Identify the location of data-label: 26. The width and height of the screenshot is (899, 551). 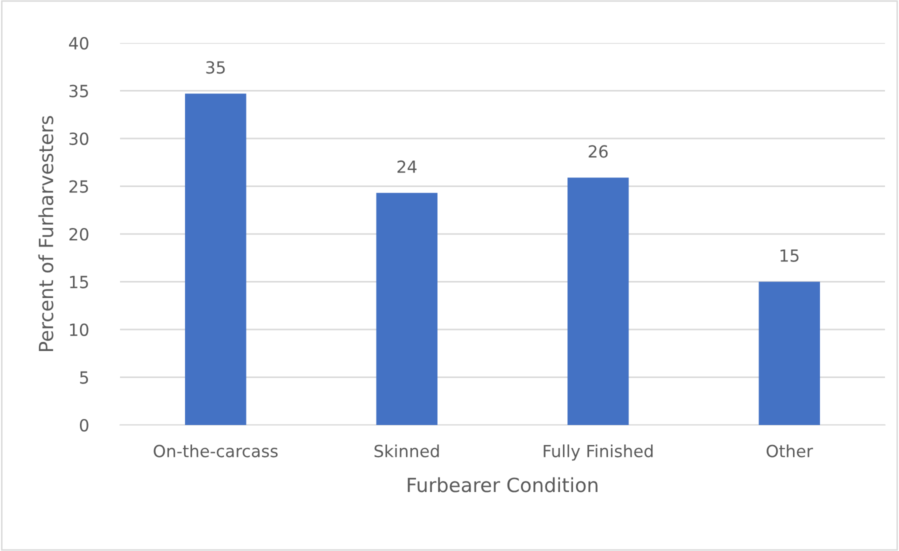
(598, 151).